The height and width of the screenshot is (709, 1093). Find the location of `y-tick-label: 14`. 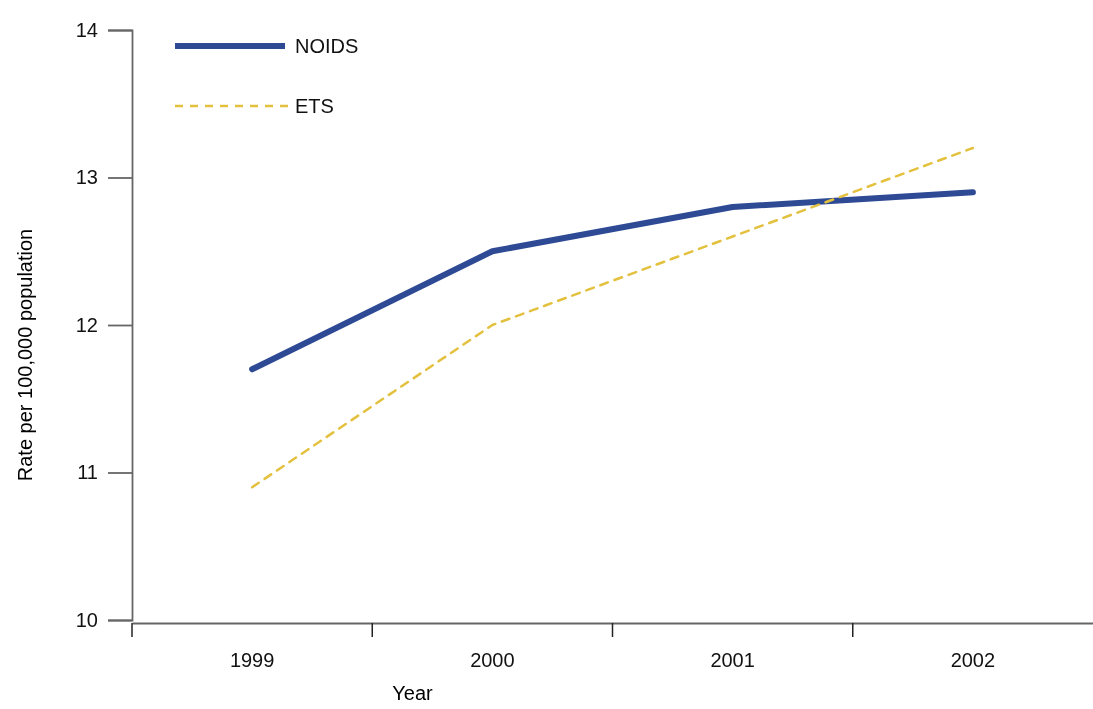

y-tick-label: 14 is located at coordinates (86, 29).